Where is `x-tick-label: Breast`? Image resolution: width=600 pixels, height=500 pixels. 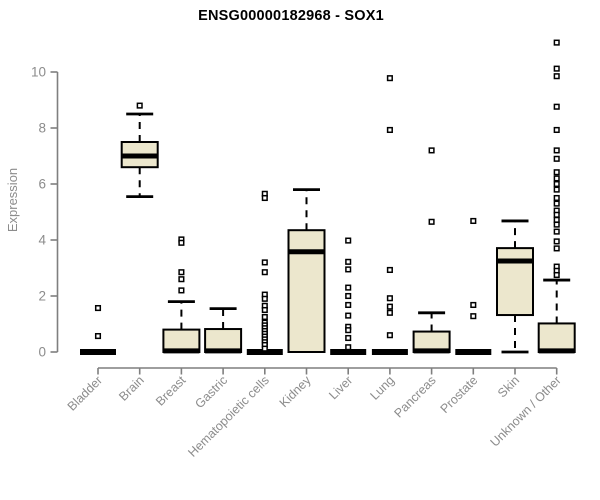
x-tick-label: Breast is located at coordinates (171, 391).